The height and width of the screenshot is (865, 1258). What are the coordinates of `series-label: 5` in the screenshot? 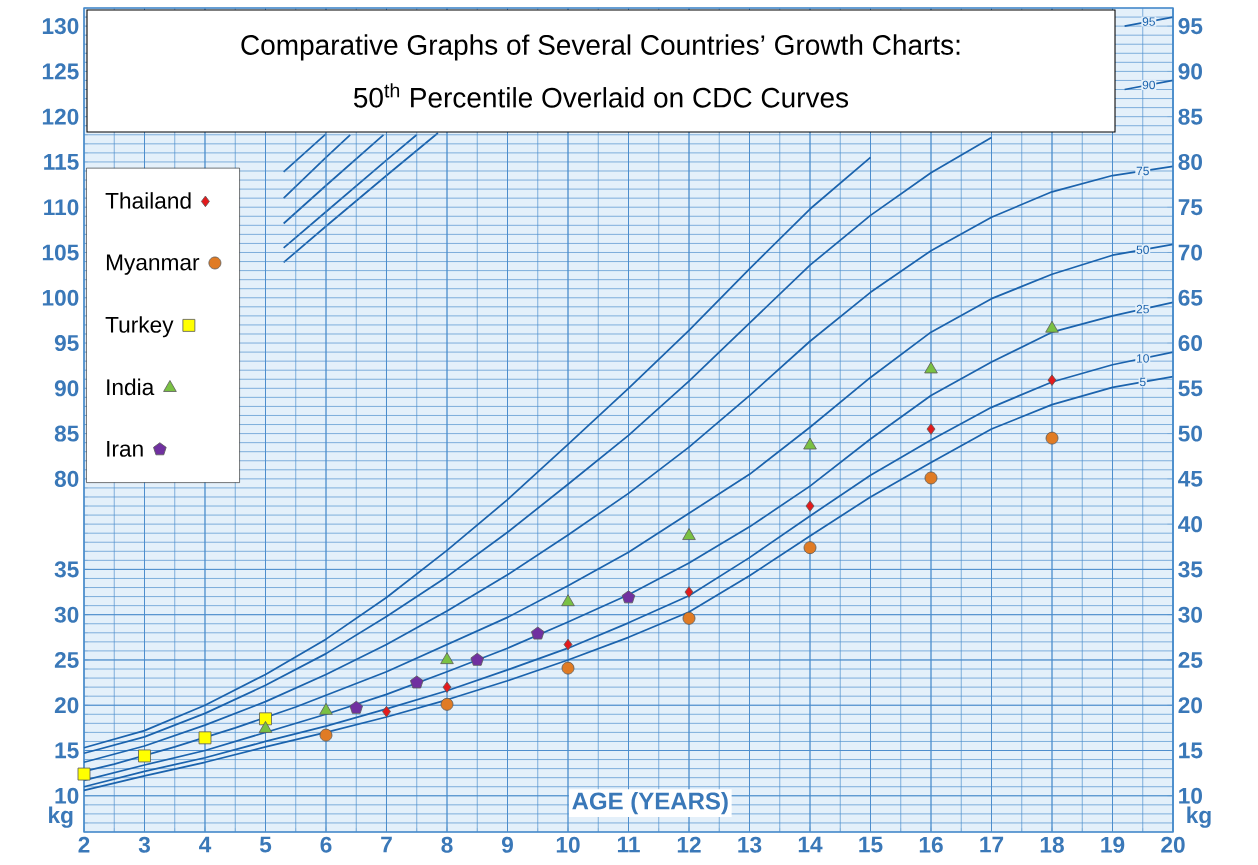 It's located at (1142, 382).